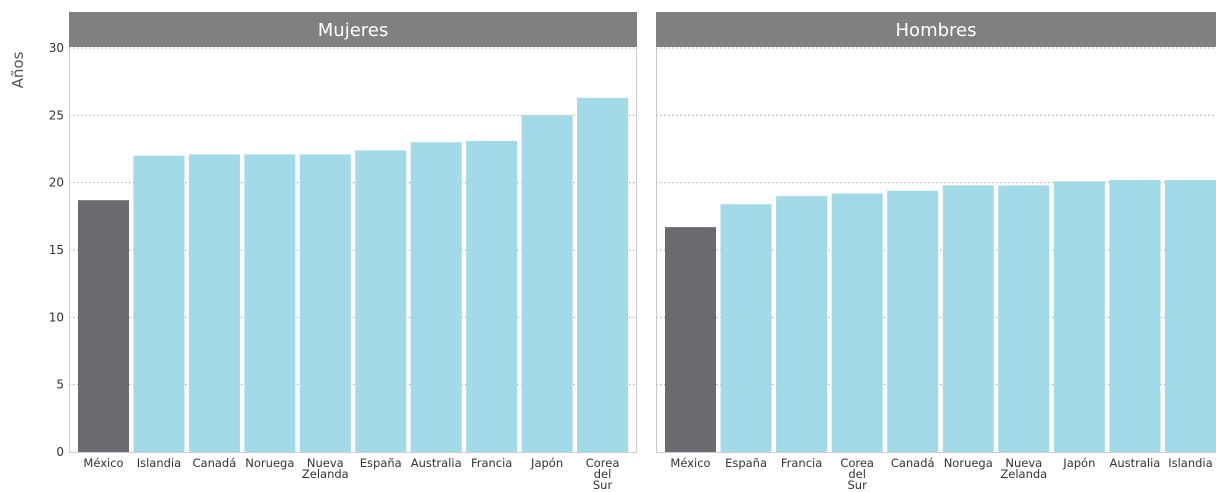 This screenshot has height=492, width=1216. Describe the element at coordinates (56, 183) in the screenshot. I see `y-tick-label: 20` at that location.